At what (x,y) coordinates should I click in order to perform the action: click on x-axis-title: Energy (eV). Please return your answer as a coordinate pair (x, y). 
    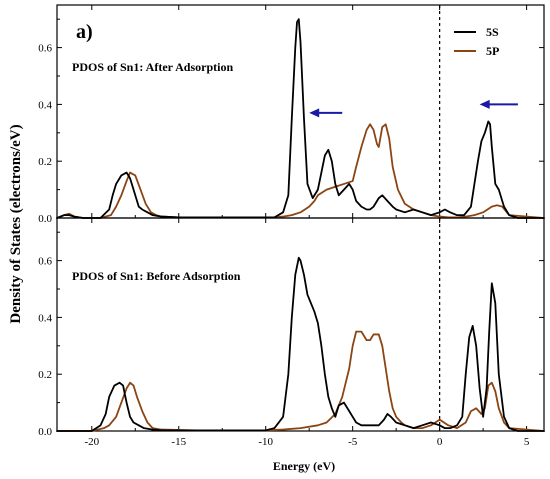
    Looking at the image, I should click on (304, 466).